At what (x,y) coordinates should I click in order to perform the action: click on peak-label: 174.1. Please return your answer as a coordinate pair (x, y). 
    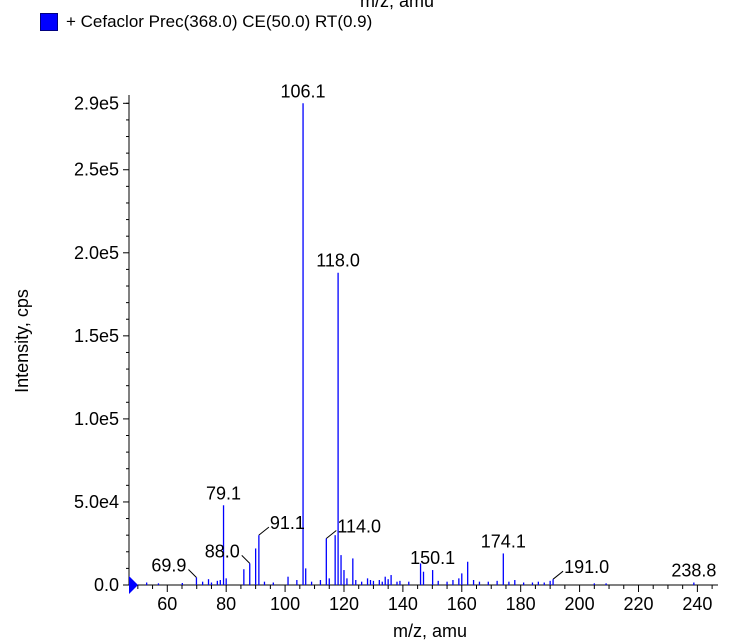
    Looking at the image, I should click on (503, 541).